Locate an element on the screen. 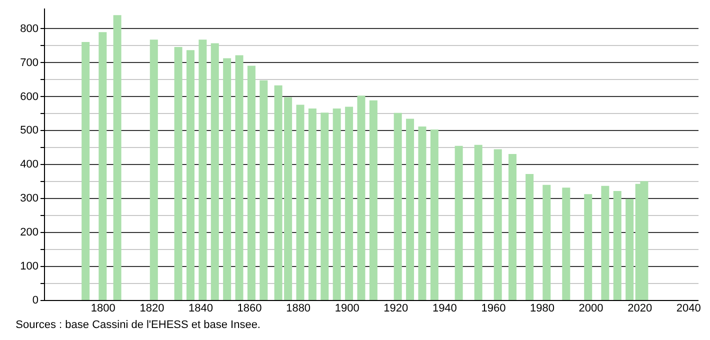  y-tick-label: 100 is located at coordinates (29, 266).